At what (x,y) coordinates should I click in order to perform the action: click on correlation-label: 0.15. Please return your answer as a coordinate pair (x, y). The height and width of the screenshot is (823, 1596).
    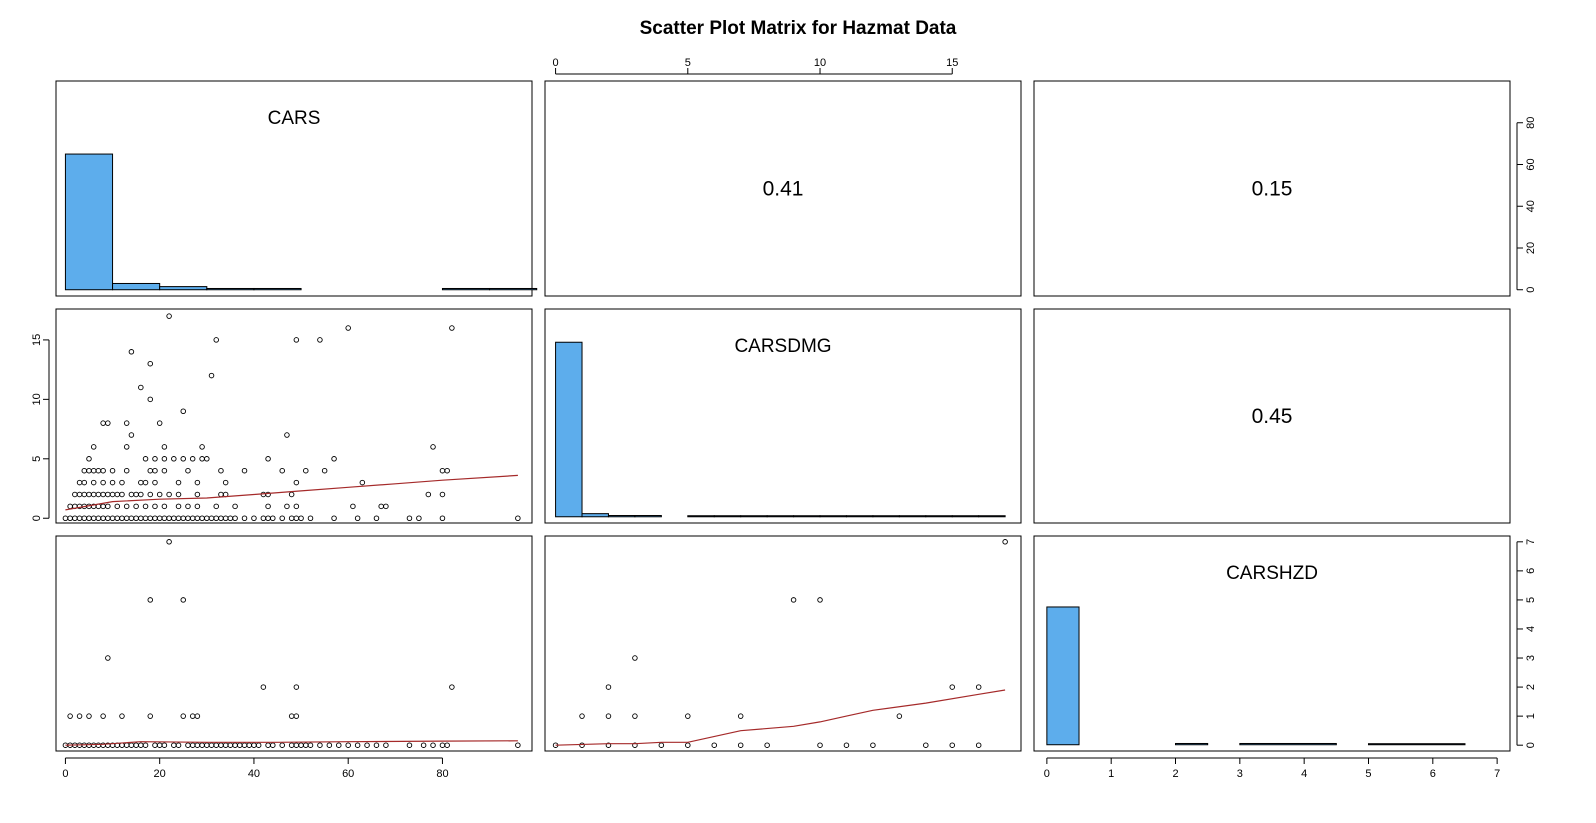
    Looking at the image, I should click on (1272, 189).